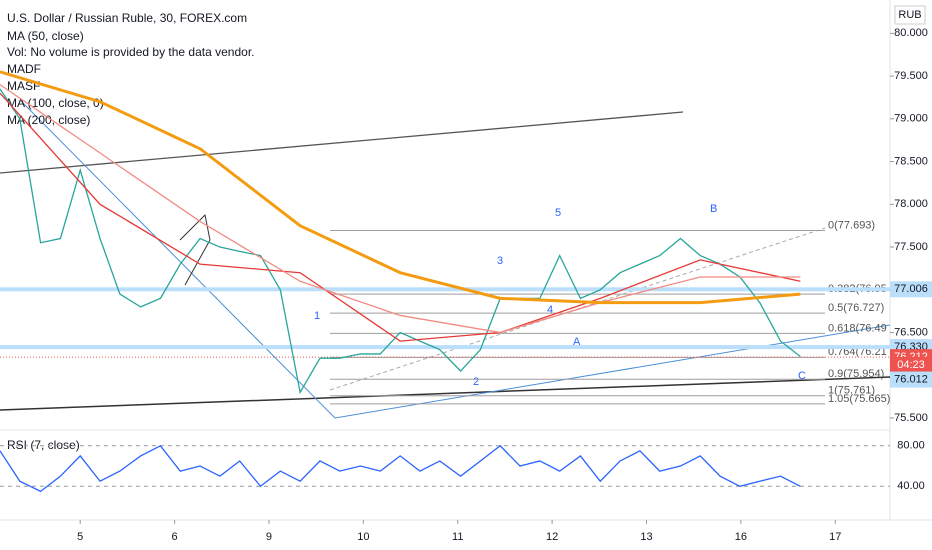 The image size is (932, 550). Describe the element at coordinates (802, 376) in the screenshot. I see `wave-label: C` at that location.